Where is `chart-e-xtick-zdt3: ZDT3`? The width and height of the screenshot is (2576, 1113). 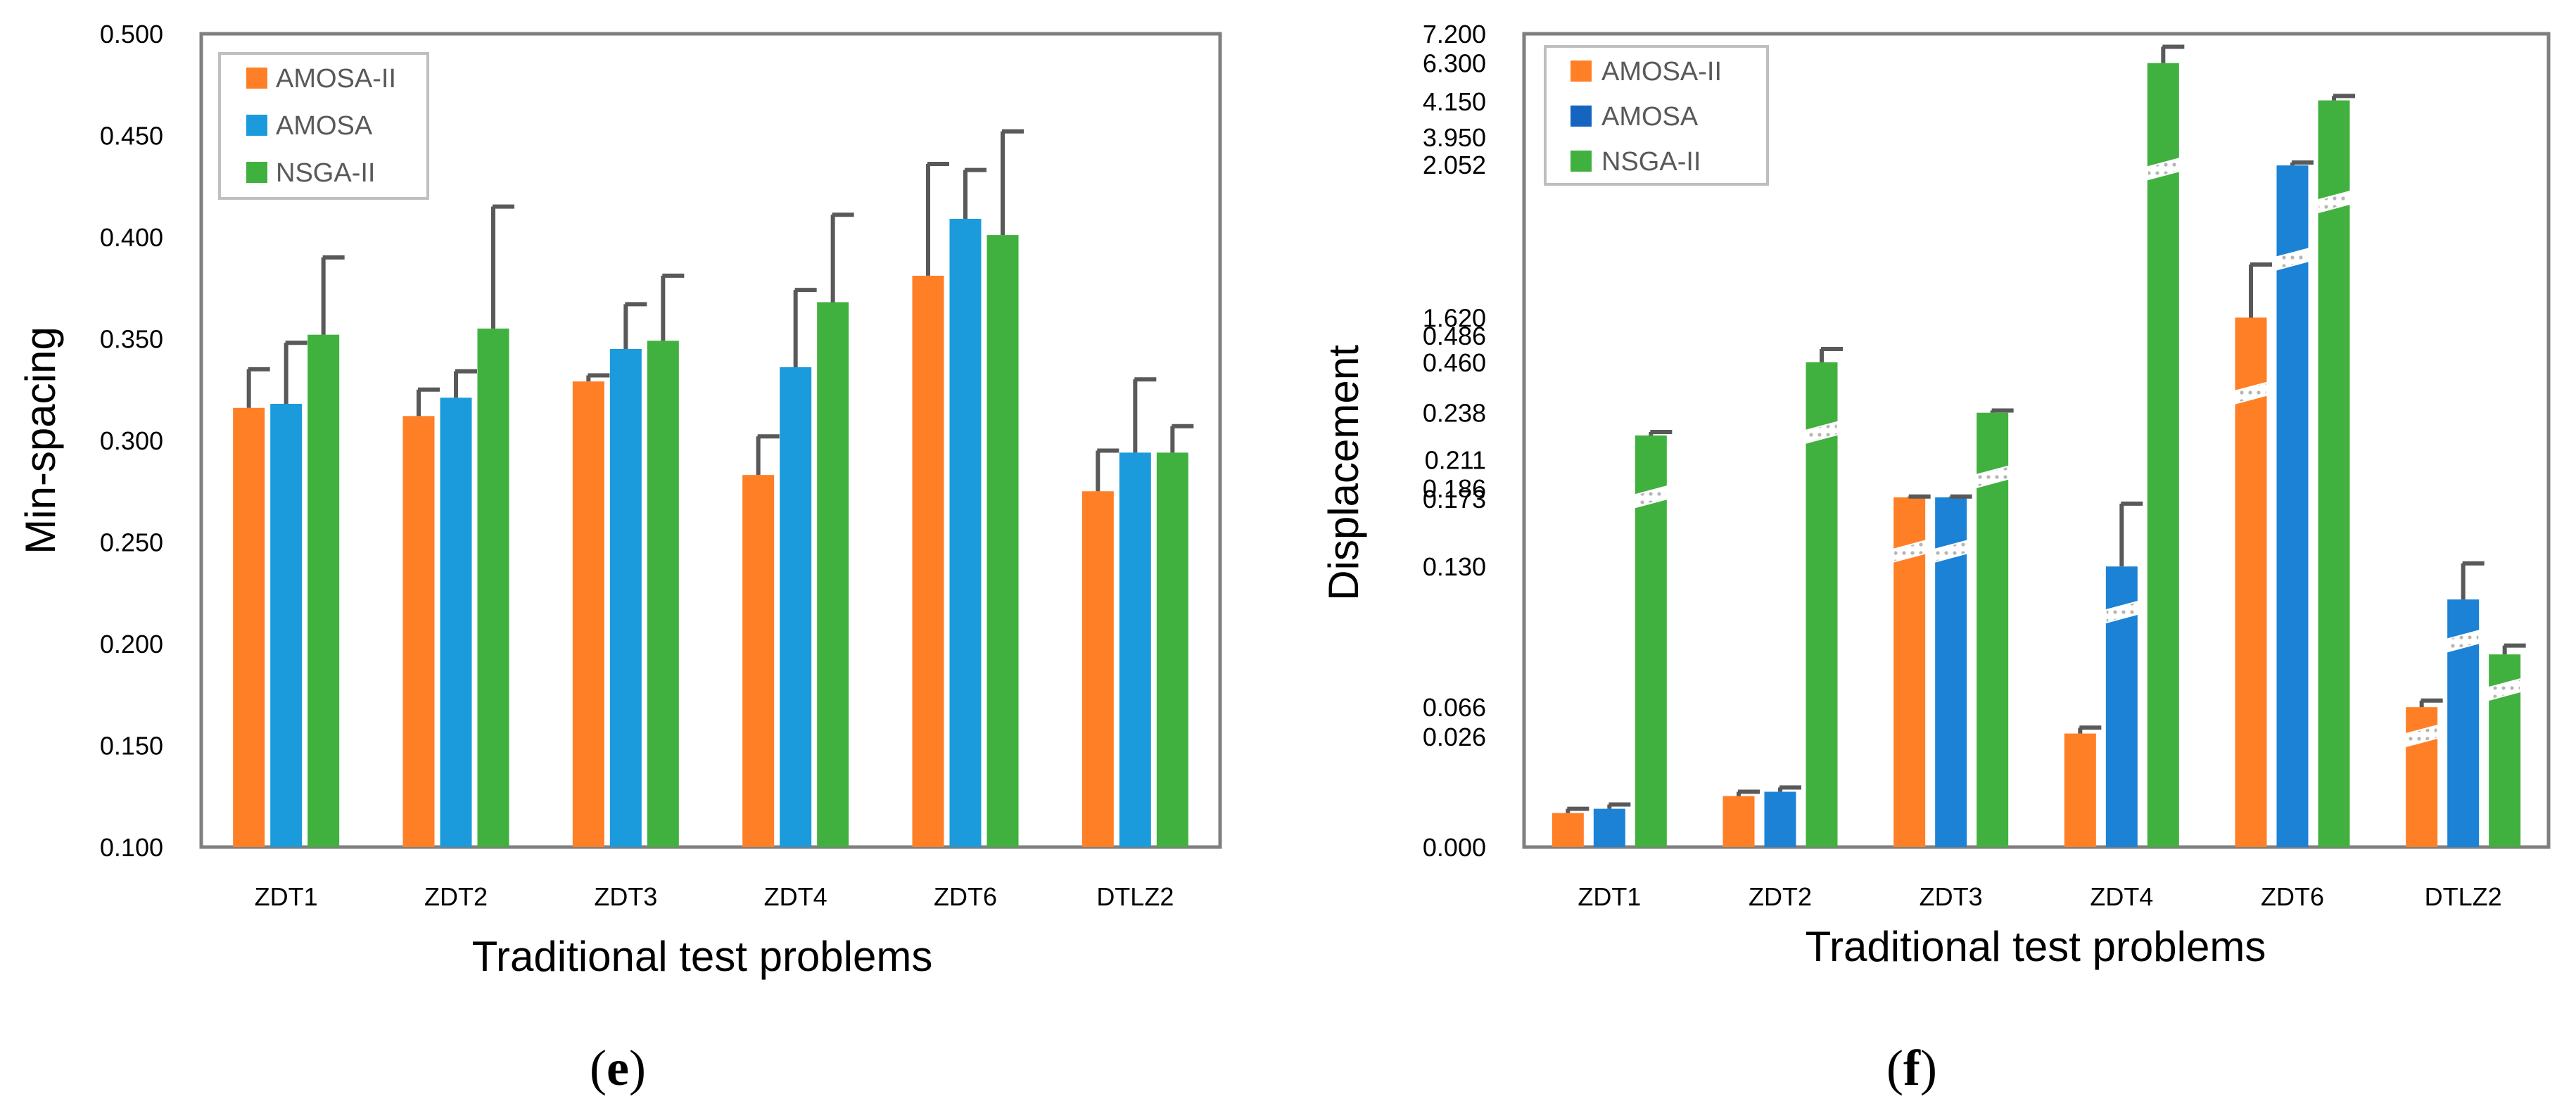
chart-e-xtick-zdt3: ZDT3 is located at coordinates (625, 896).